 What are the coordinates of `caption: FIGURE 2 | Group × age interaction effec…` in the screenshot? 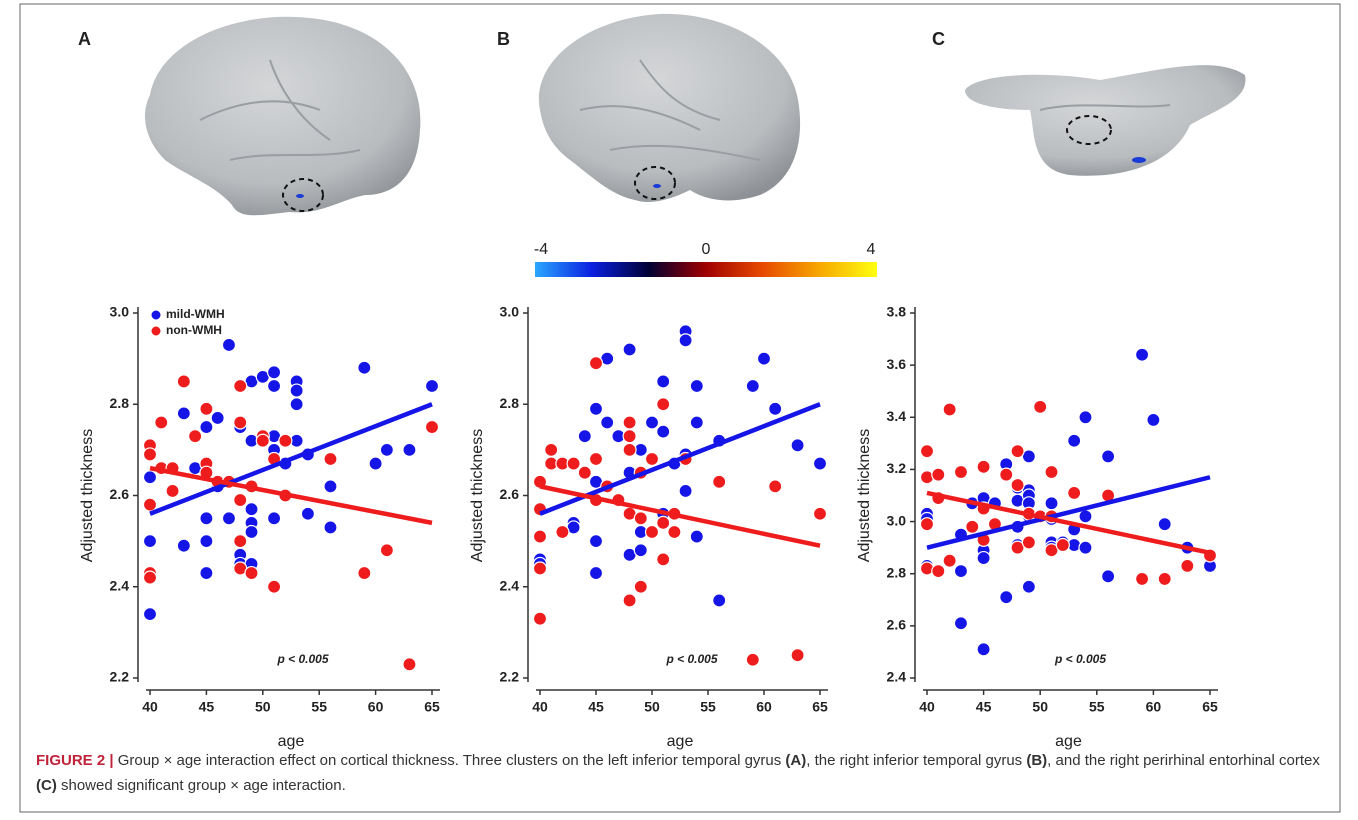 It's located at (681, 773).